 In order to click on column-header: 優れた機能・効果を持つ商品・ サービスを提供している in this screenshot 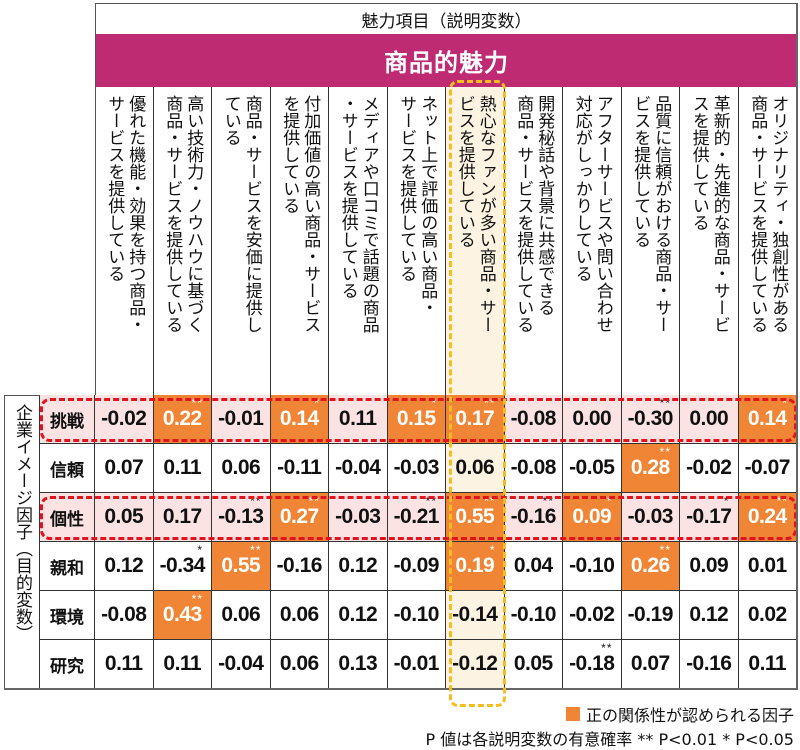, I will do `click(124, 241)`.